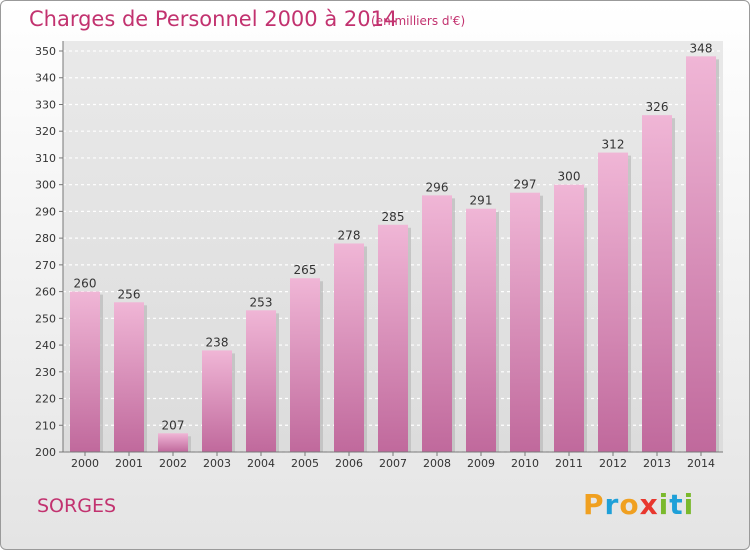 This screenshot has width=750, height=550. What do you see at coordinates (349, 463) in the screenshot?
I see `x-tick-label: 2006` at bounding box center [349, 463].